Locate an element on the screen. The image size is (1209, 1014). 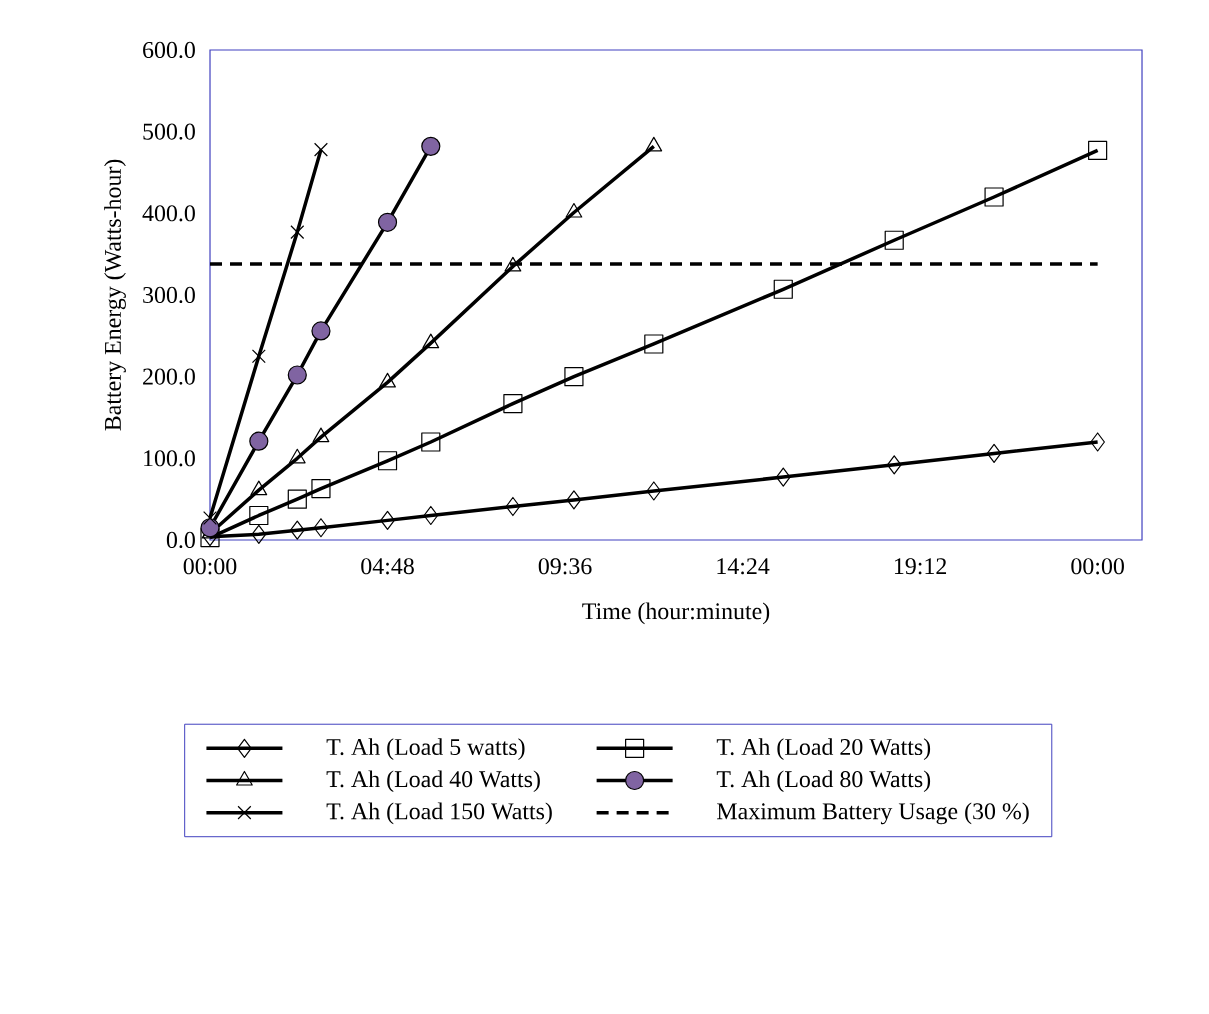
y-axis-title: Battery Energy (Watts-hour) is located at coordinates (115, 295).